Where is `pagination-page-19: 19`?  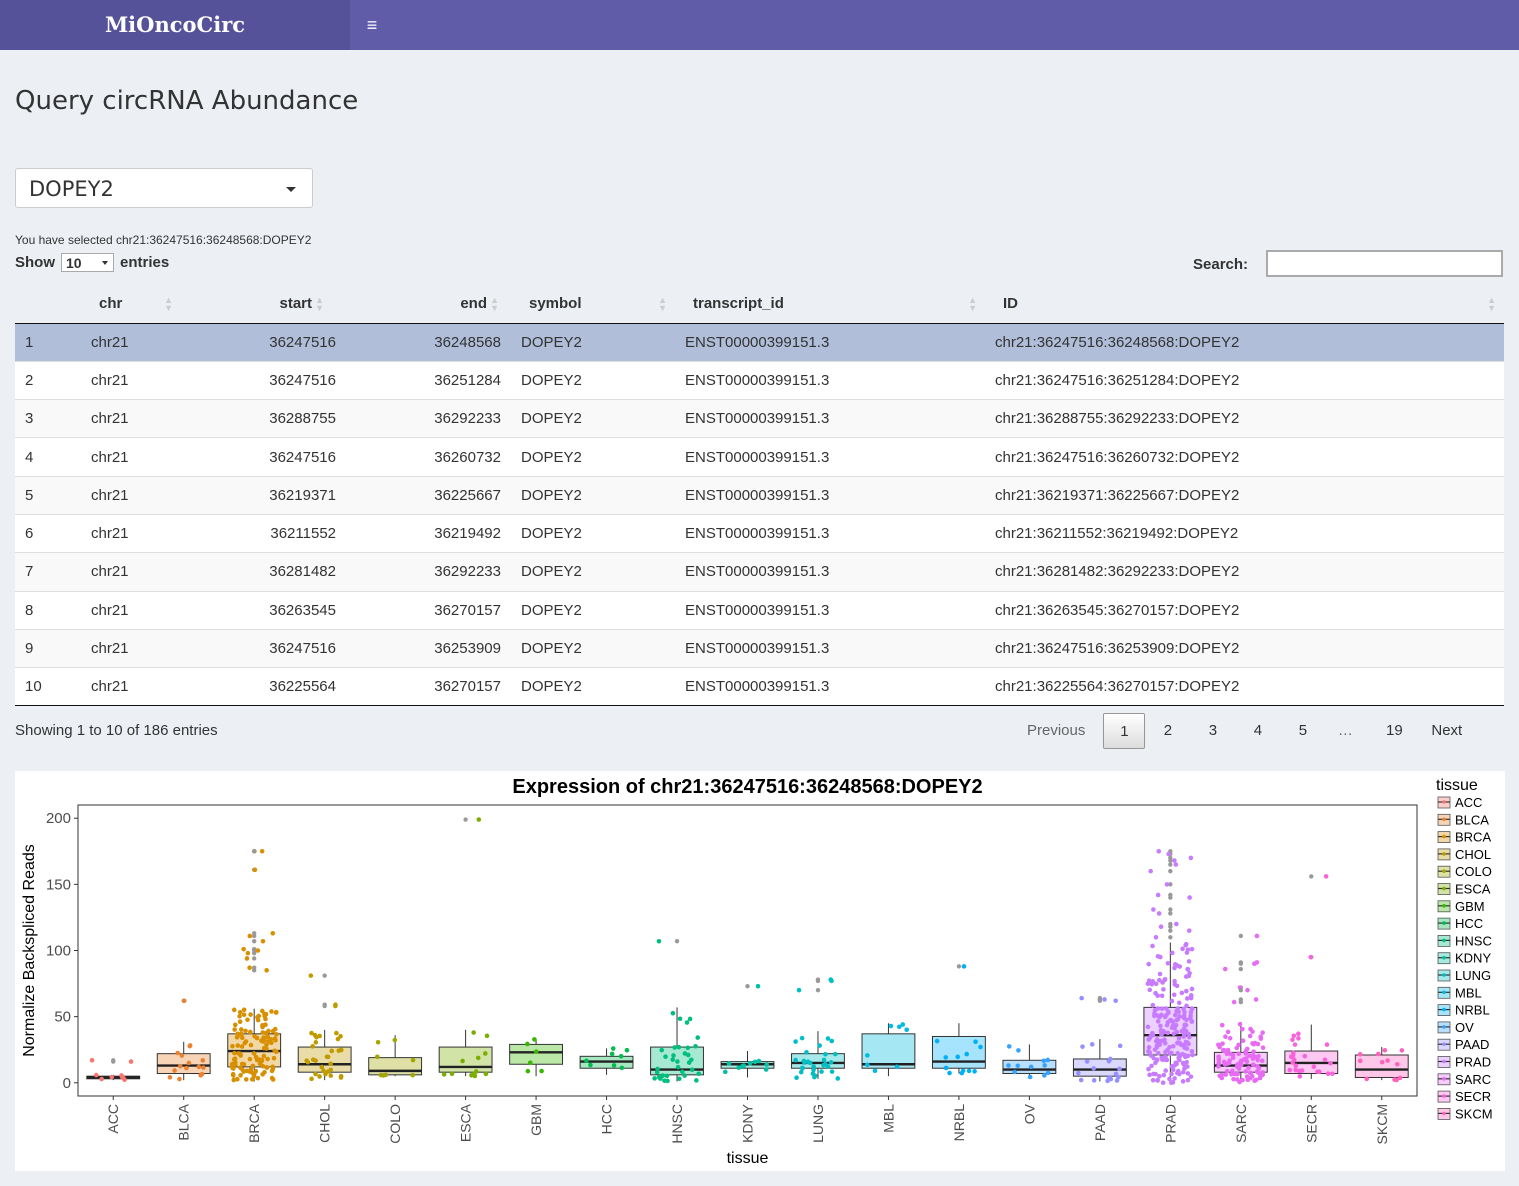
pagination-page-19: 19 is located at coordinates (1394, 730).